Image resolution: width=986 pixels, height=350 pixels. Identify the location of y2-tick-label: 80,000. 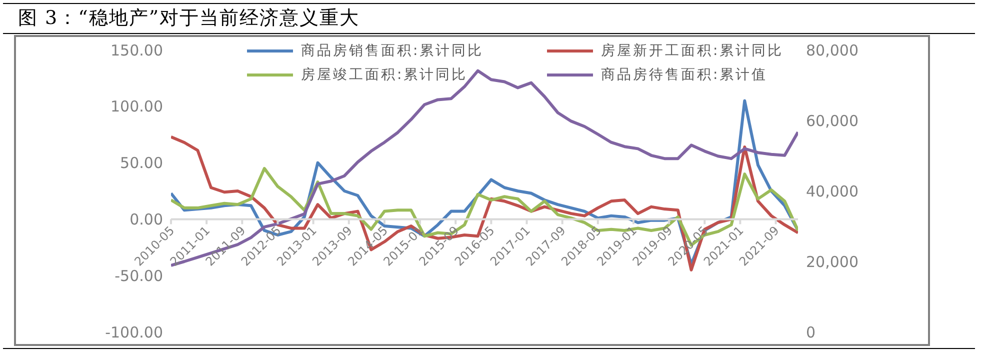
(832, 50).